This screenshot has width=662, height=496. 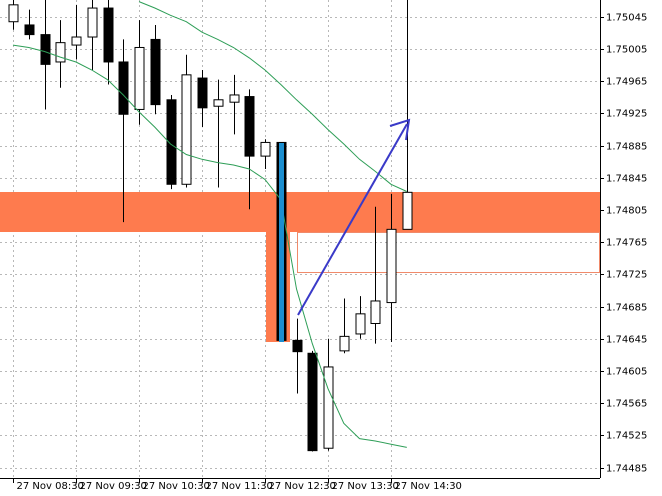 What do you see at coordinates (626, 275) in the screenshot?
I see `y-tick-label: 1.74725` at bounding box center [626, 275].